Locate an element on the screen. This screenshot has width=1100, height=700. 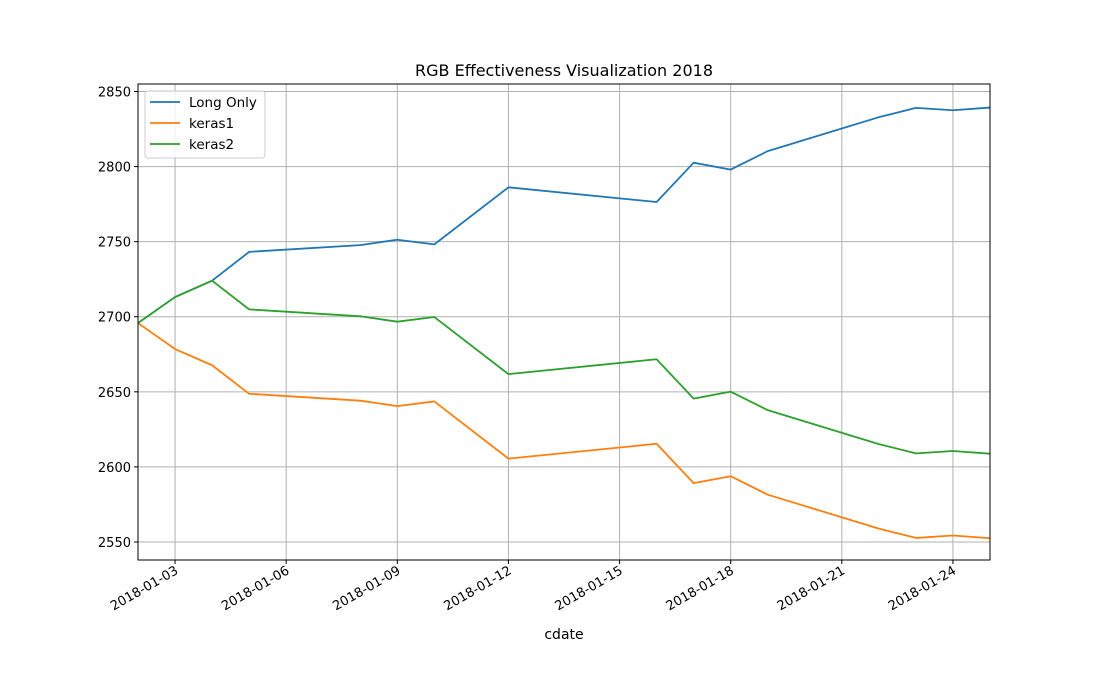
y-tick-label: 2650 is located at coordinates (114, 393).